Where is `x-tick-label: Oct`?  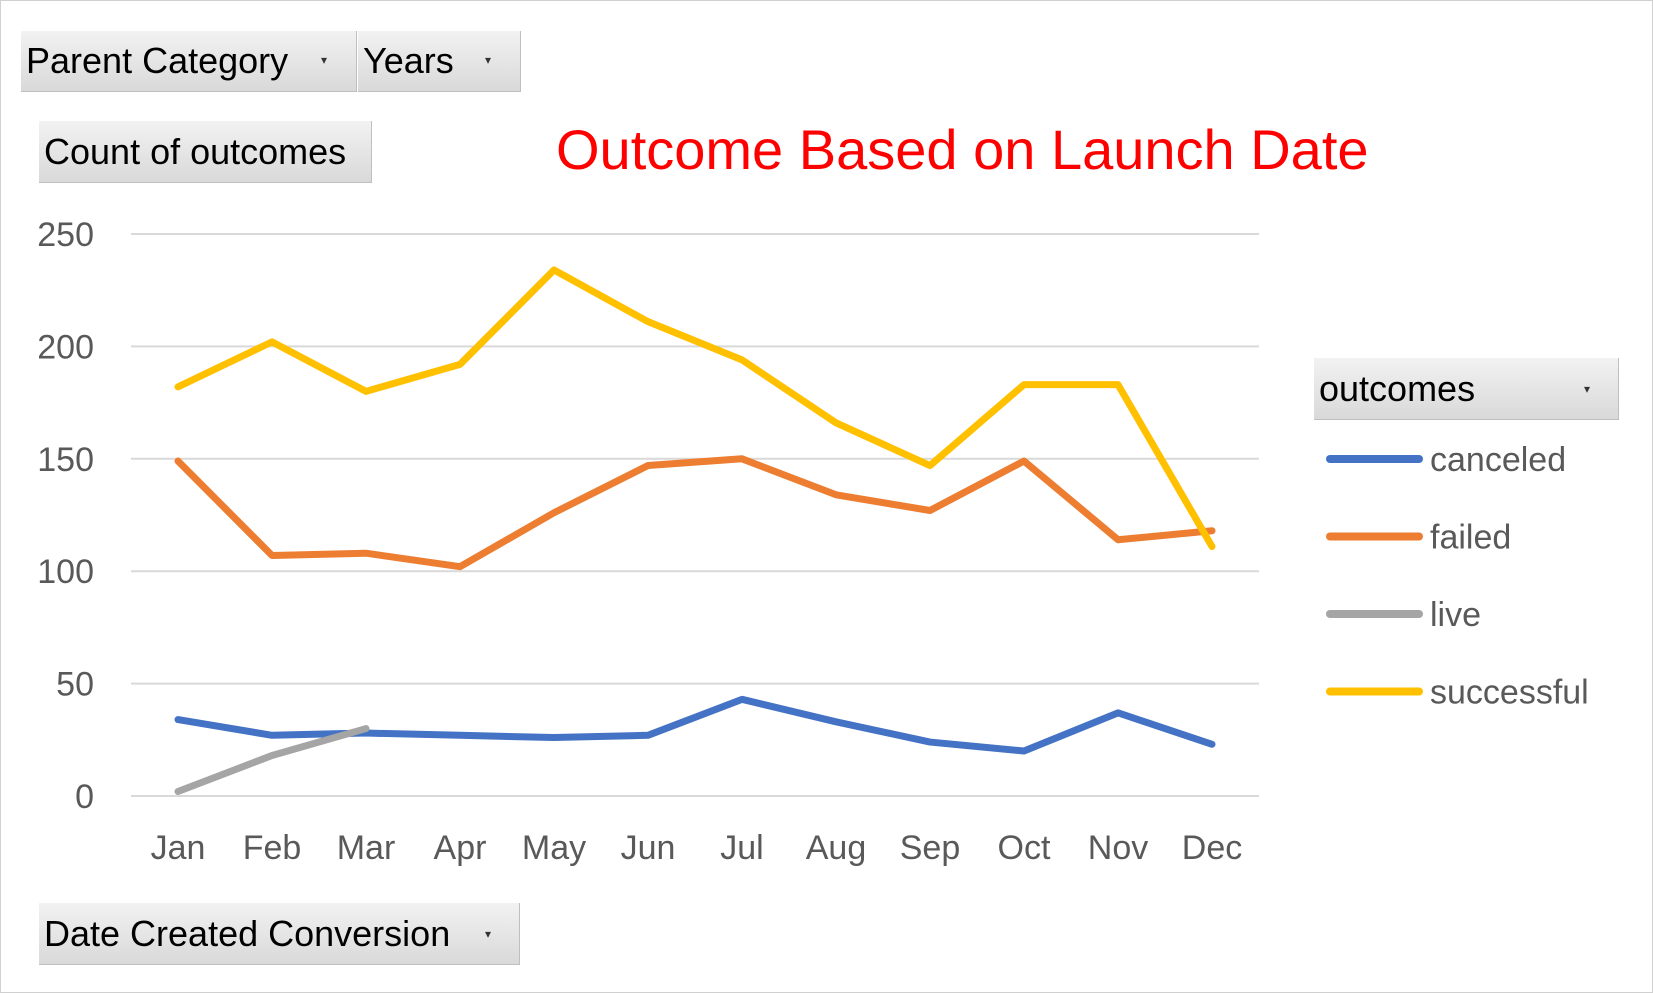
x-tick-label: Oct is located at coordinates (1024, 848).